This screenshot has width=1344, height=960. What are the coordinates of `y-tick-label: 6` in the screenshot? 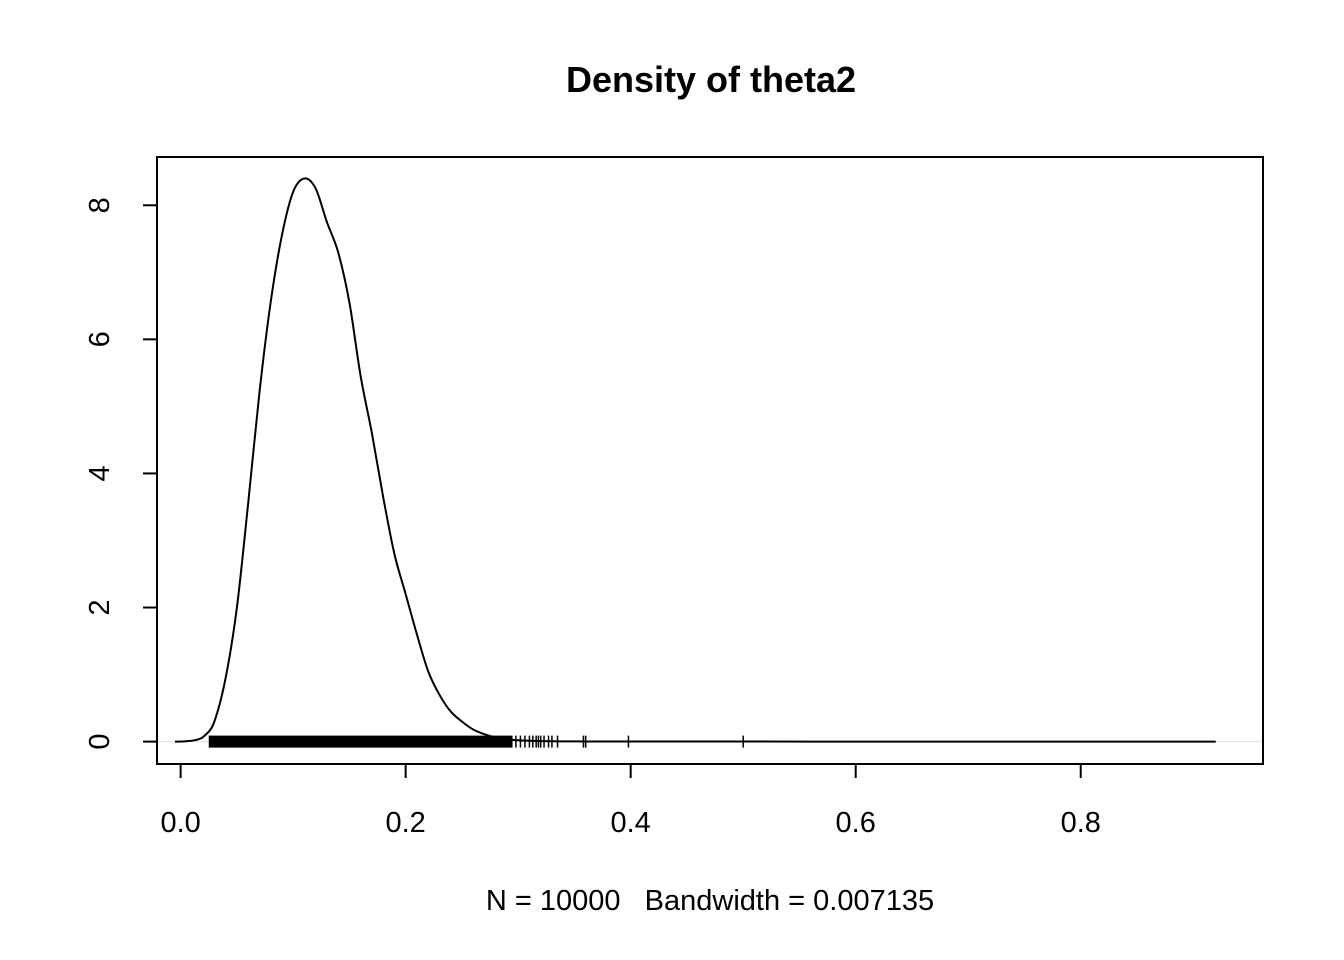 It's located at (100, 339).